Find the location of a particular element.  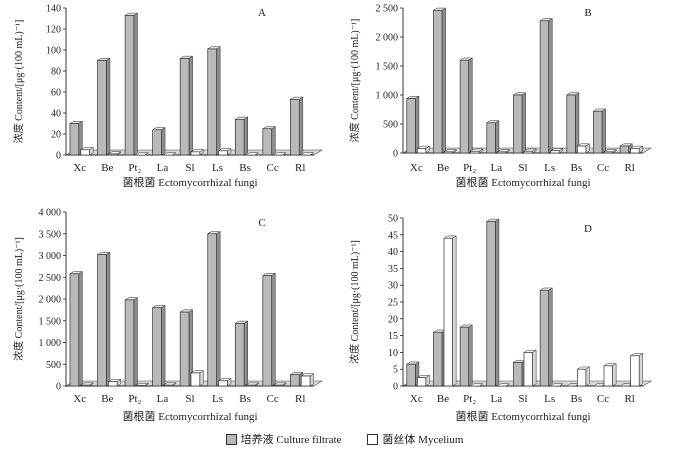

x-axis-title: 菌根菌 Ectomycorrhizal fungi is located at coordinates (189, 182).